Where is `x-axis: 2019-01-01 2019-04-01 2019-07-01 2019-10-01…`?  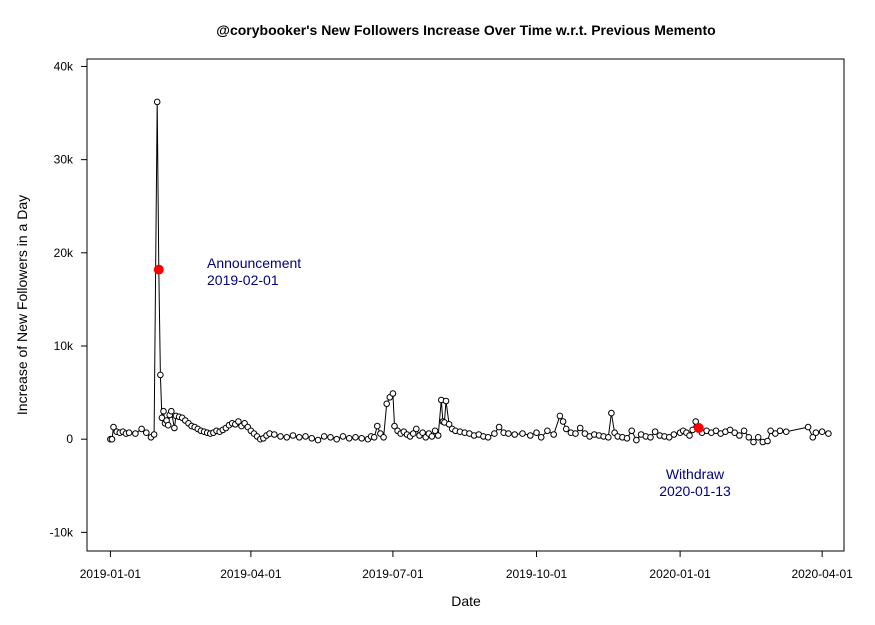 x-axis: 2019-01-01 2019-04-01 2019-07-01 2019-10-01… is located at coordinates (466, 565).